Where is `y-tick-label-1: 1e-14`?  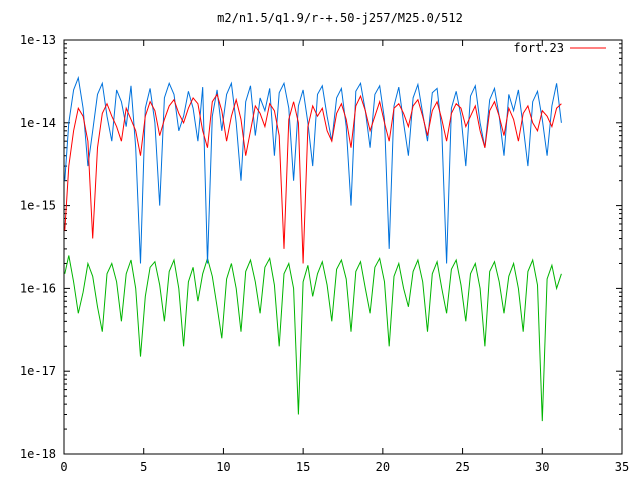
y-tick-label-1: 1e-14 is located at coordinates (38, 123).